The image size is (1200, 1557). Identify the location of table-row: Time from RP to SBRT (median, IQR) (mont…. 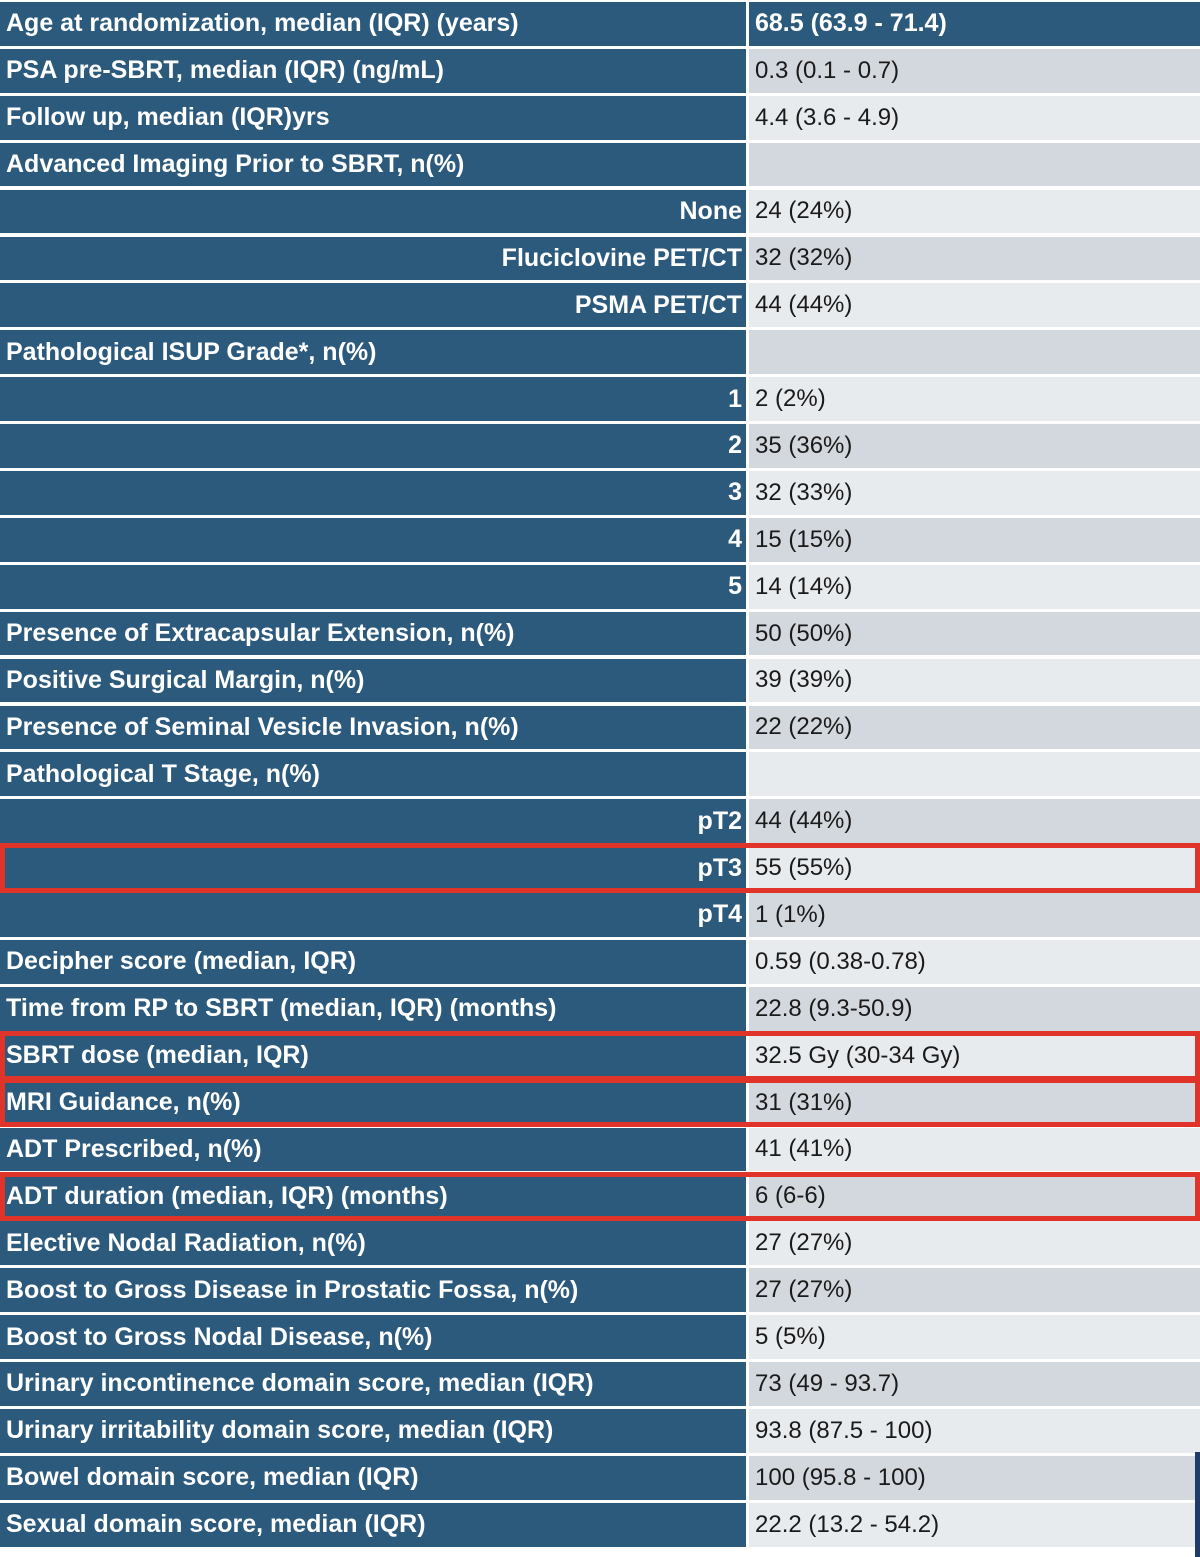
(600, 1008).